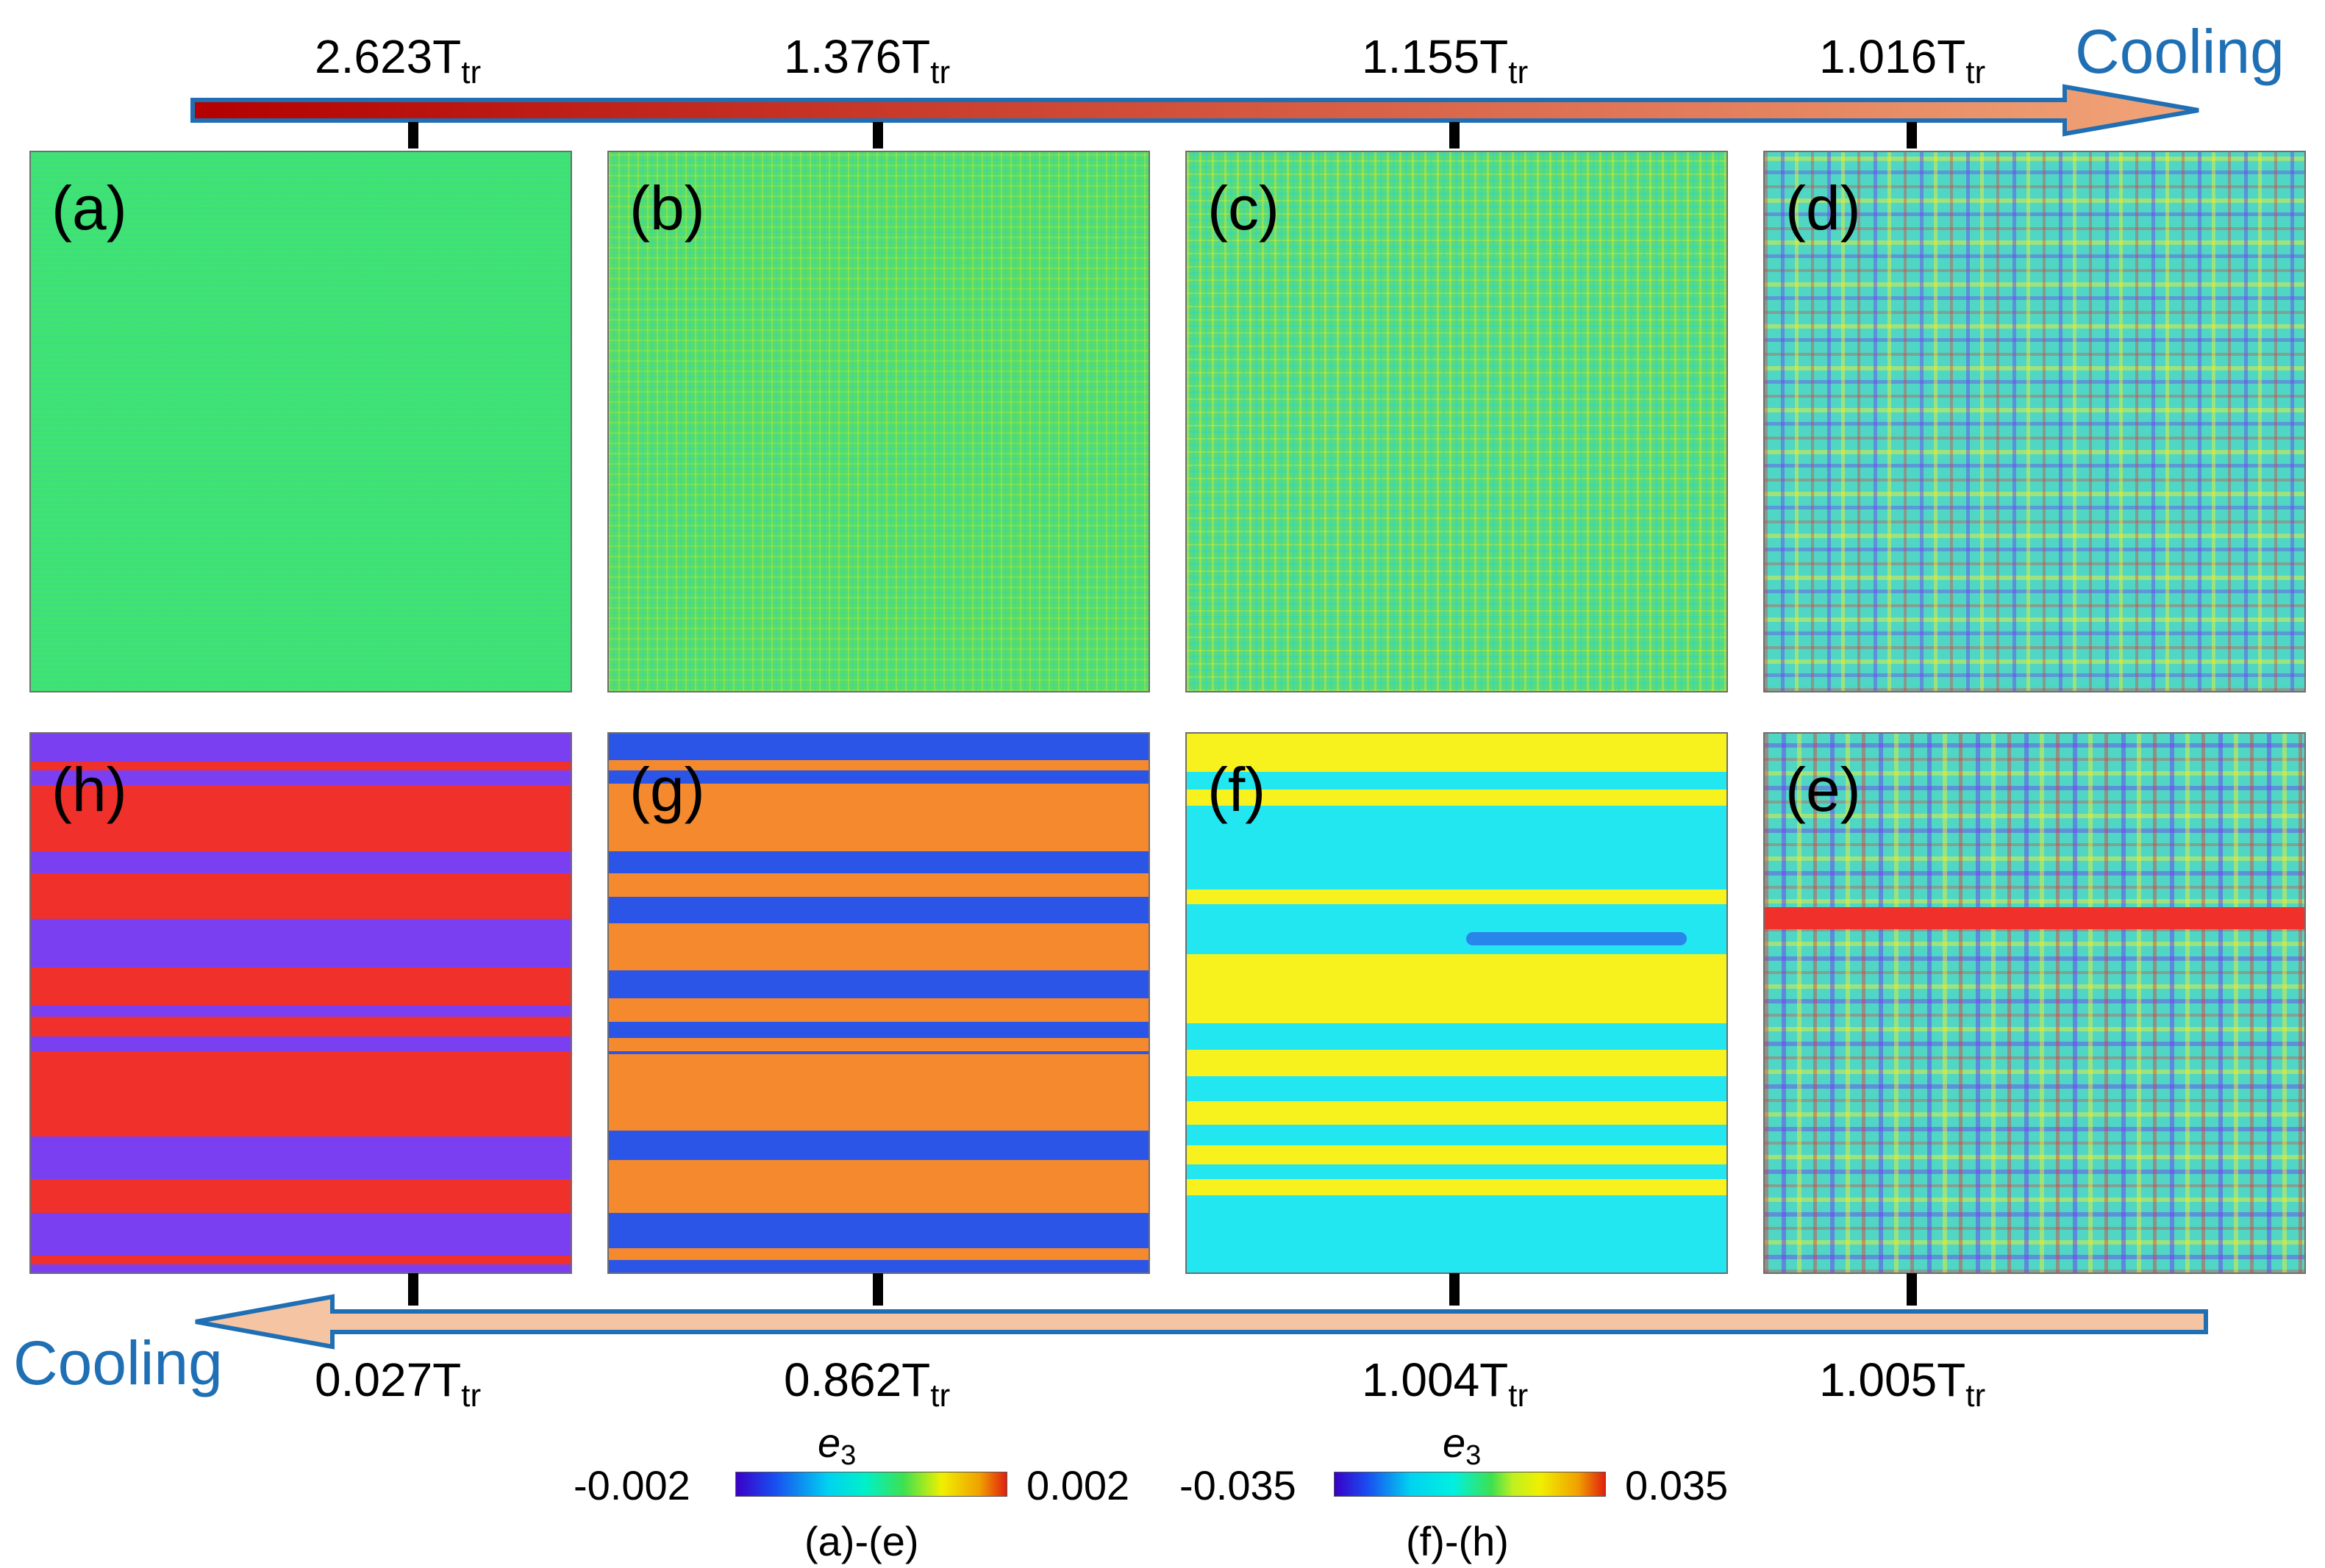  What do you see at coordinates (1243, 208) in the screenshot?
I see `panel-label-c: (c)` at bounding box center [1243, 208].